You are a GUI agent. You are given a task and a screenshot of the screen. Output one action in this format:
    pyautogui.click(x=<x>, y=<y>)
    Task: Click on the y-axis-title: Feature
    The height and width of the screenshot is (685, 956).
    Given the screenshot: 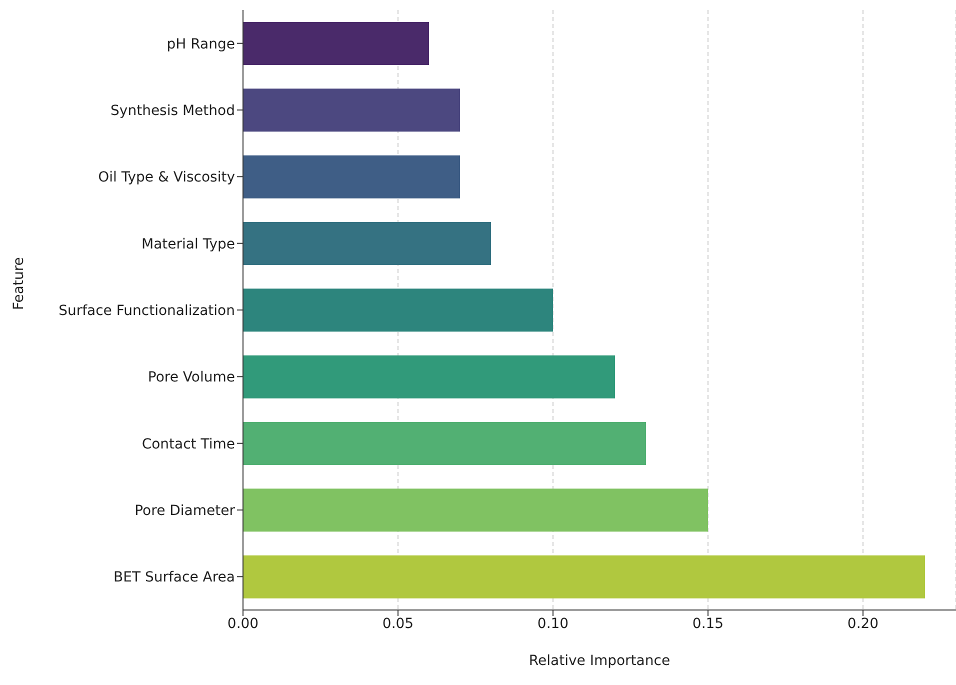 What is the action you would take?
    pyautogui.click(x=18, y=283)
    